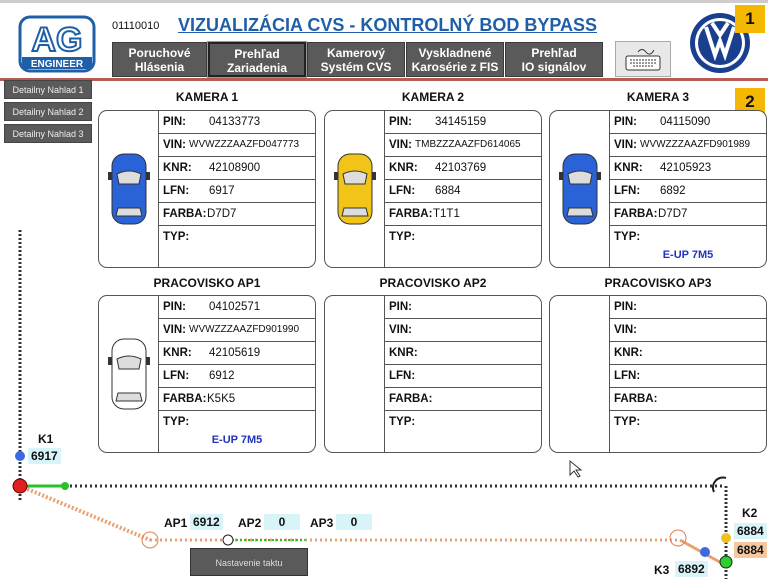 Image resolution: width=768 pixels, height=579 pixels. What do you see at coordinates (57, 64) in the screenshot?
I see `svg-text: ENGINEER` at bounding box center [57, 64].